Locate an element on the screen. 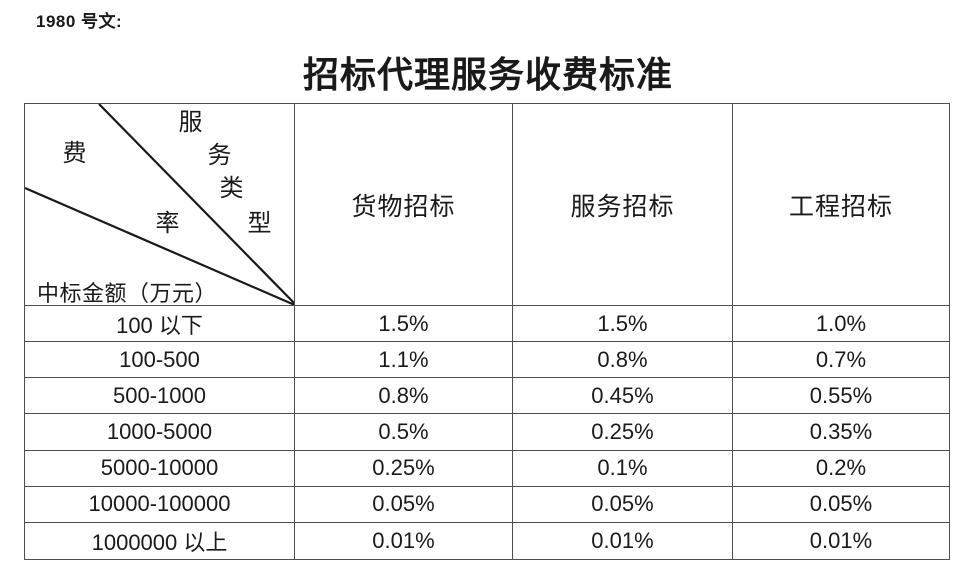 The height and width of the screenshot is (581, 976). table-corner-cell: 服 务 类 型 费 率 中标金额（万元） is located at coordinates (160, 205).